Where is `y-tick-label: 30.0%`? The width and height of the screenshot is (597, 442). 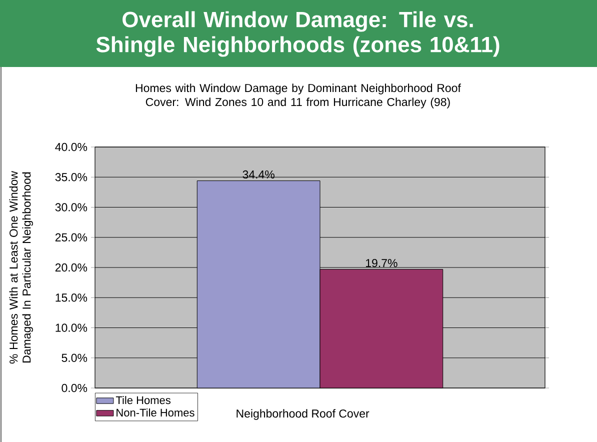 y-tick-label: 30.0% is located at coordinates (71, 207).